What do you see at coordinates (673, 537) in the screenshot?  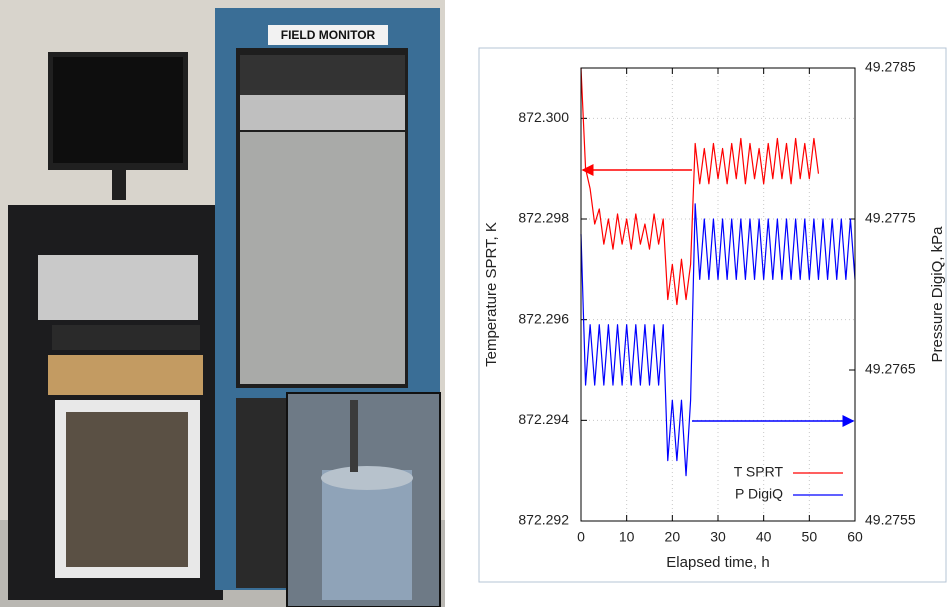 I see `x-tick-label: 20` at bounding box center [673, 537].